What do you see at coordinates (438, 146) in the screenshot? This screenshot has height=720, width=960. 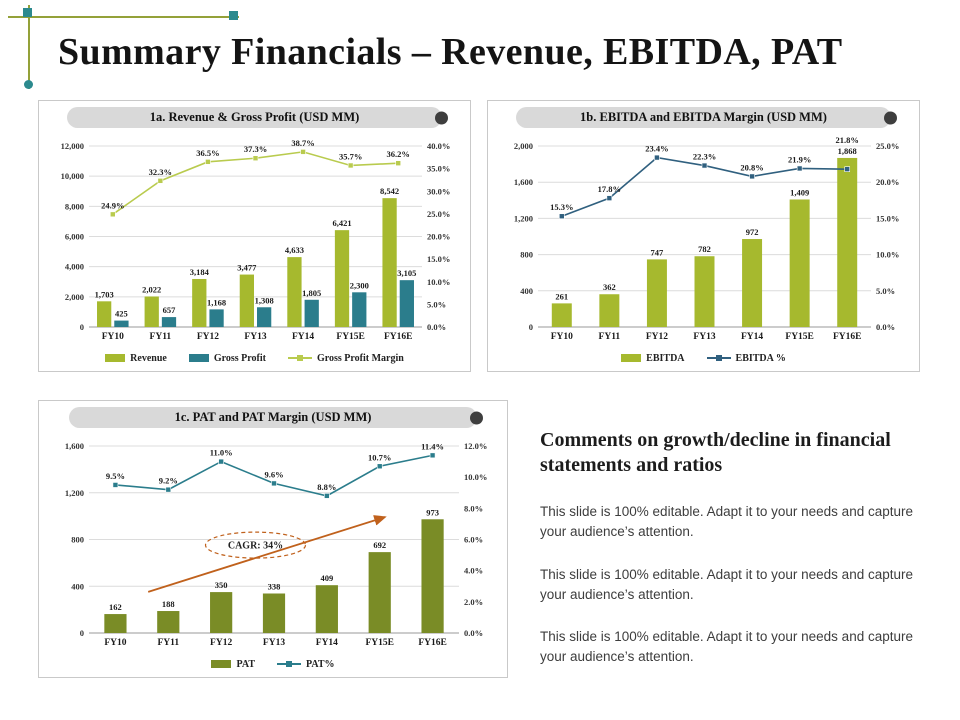 I see `chart-text: 40.0%` at bounding box center [438, 146].